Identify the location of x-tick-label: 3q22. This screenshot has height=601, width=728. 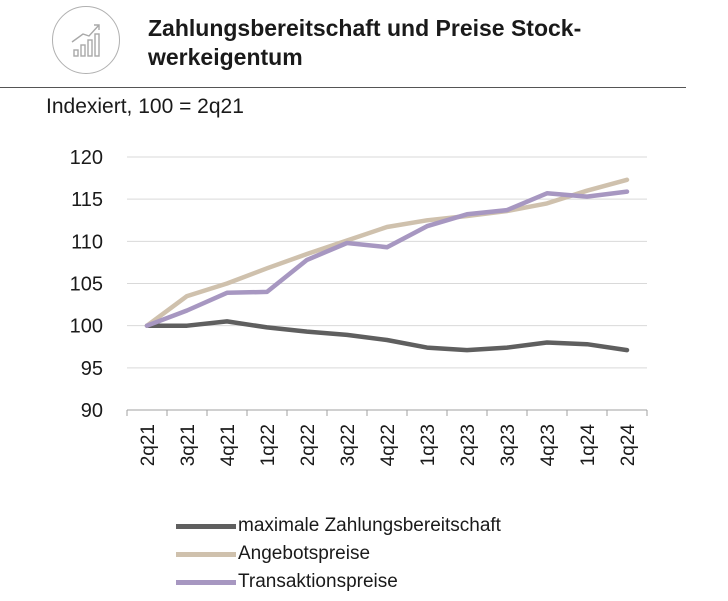
(348, 445).